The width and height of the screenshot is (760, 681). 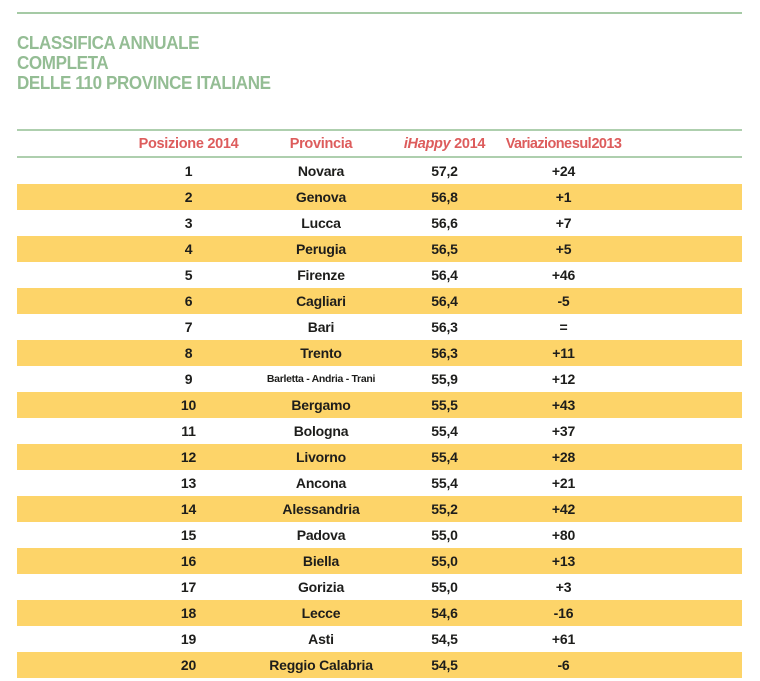 What do you see at coordinates (321, 143) in the screenshot?
I see `column-header-provincia: Provincia` at bounding box center [321, 143].